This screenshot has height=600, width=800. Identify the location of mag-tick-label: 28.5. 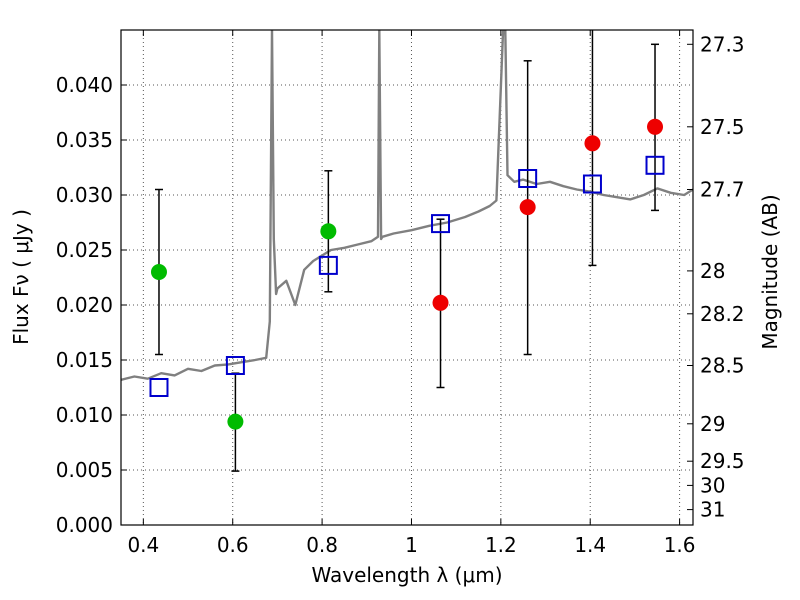
(722, 366).